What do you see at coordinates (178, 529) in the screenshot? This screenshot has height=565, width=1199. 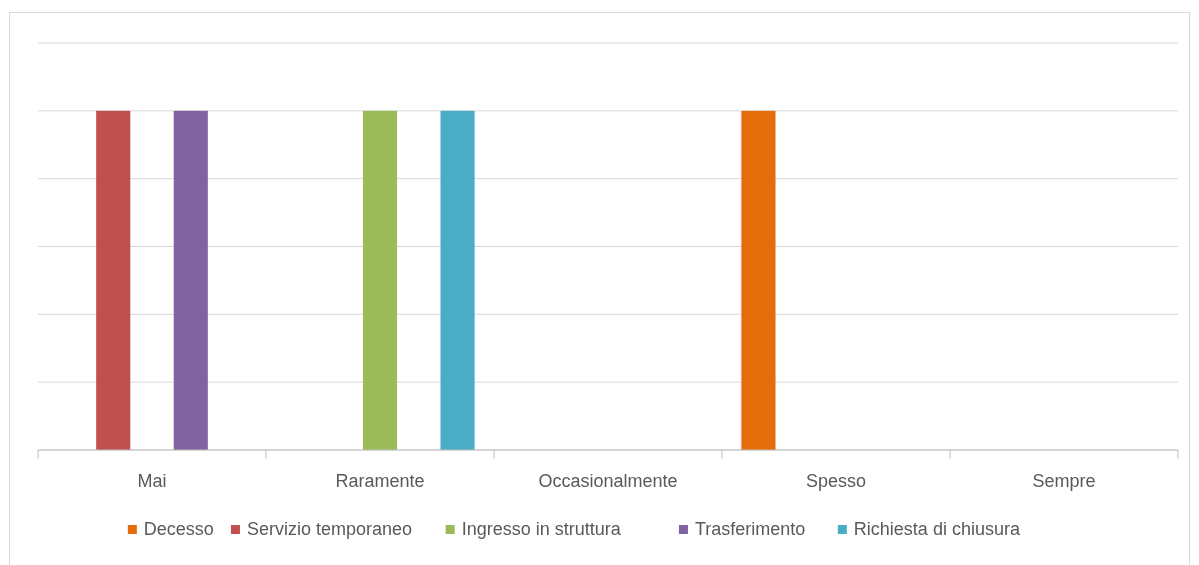 I see `legend-label: Decesso` at bounding box center [178, 529].